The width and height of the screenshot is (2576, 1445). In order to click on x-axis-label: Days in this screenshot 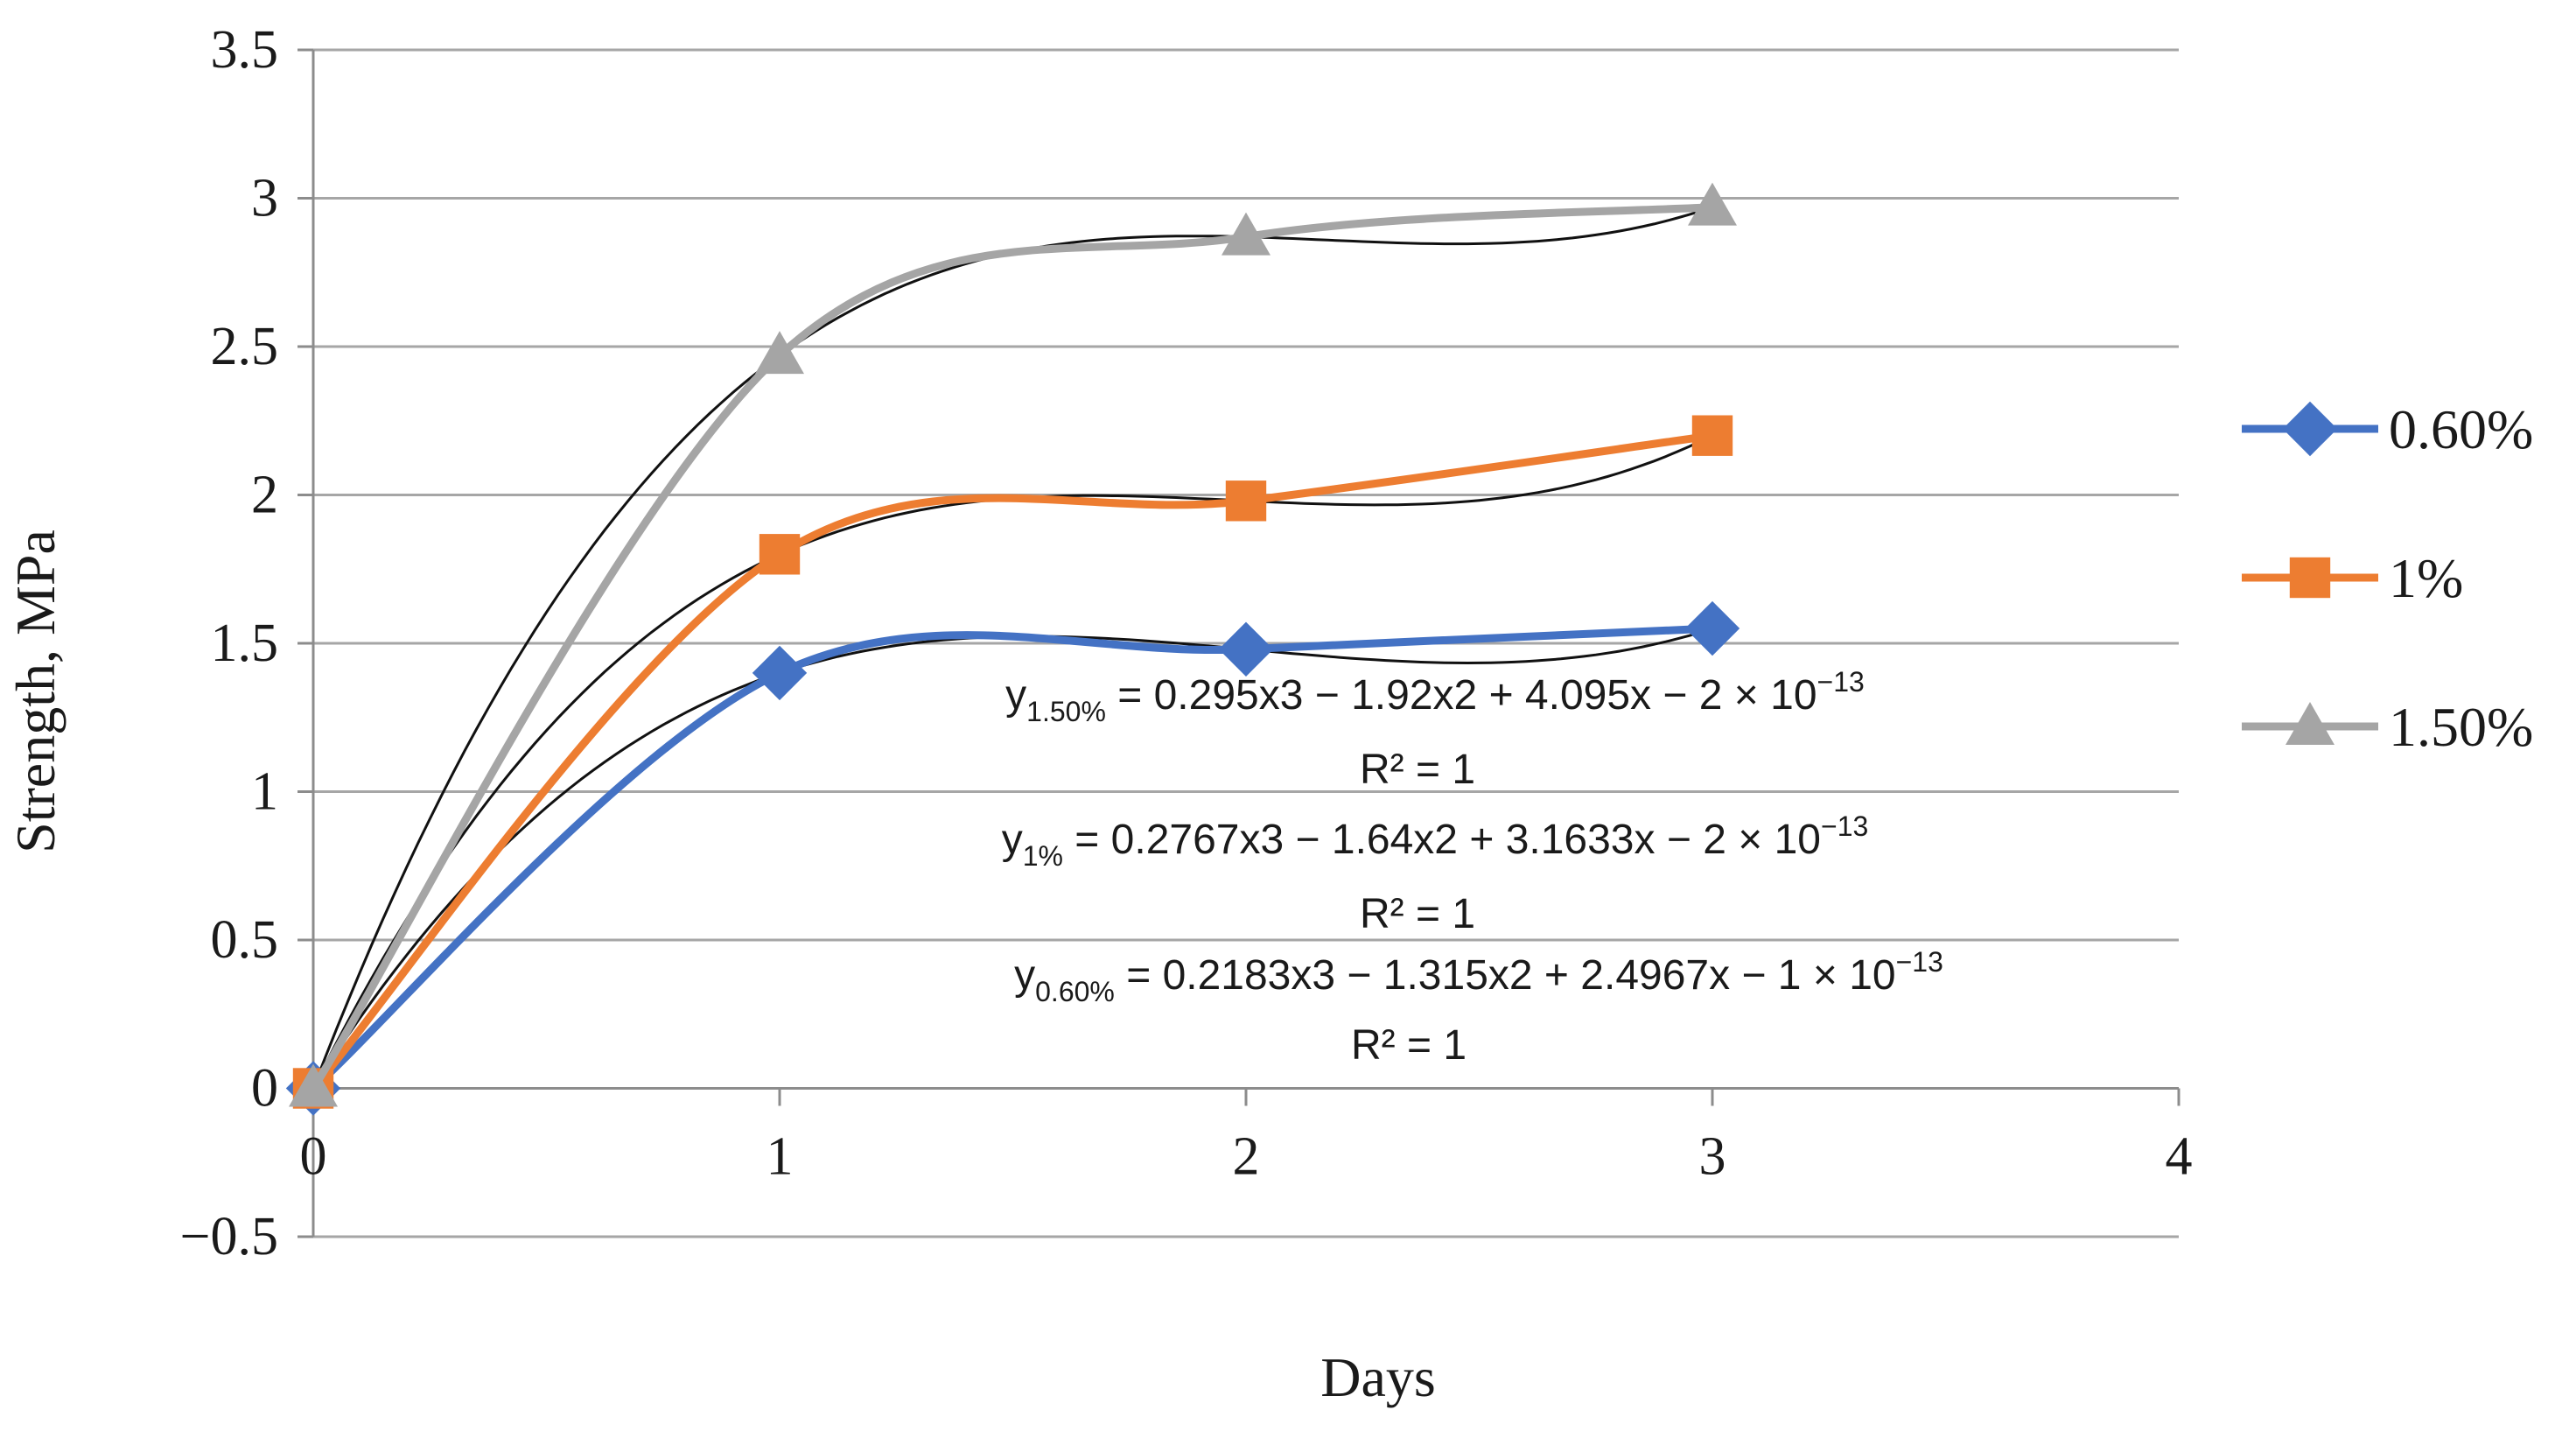, I will do `click(1378, 1377)`.